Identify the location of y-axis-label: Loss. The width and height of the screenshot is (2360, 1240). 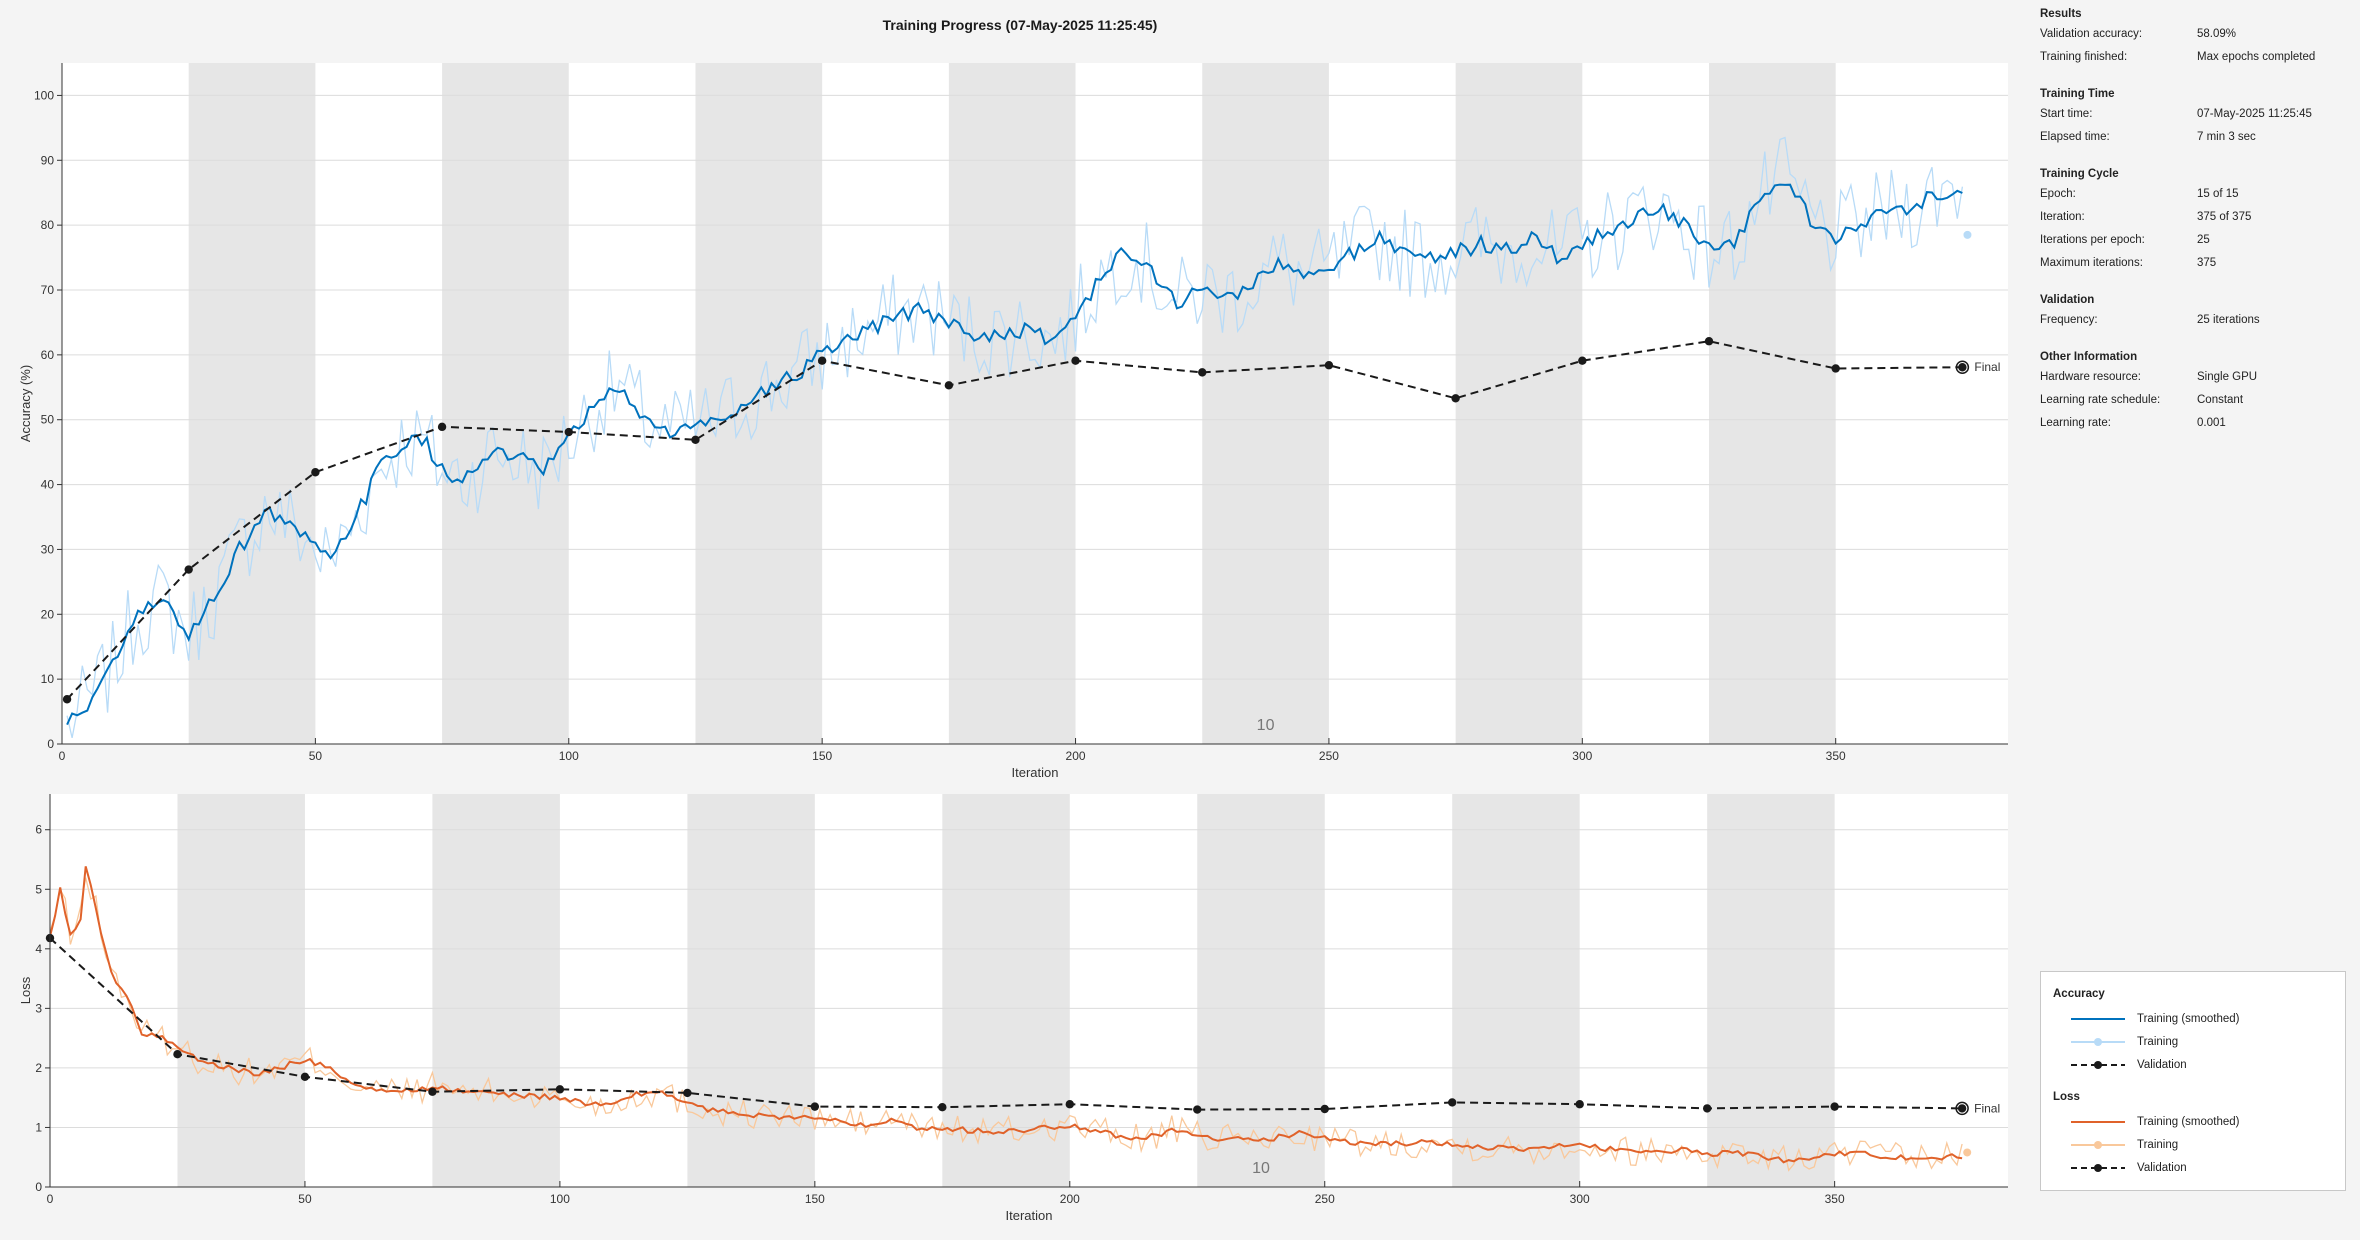
(25, 990).